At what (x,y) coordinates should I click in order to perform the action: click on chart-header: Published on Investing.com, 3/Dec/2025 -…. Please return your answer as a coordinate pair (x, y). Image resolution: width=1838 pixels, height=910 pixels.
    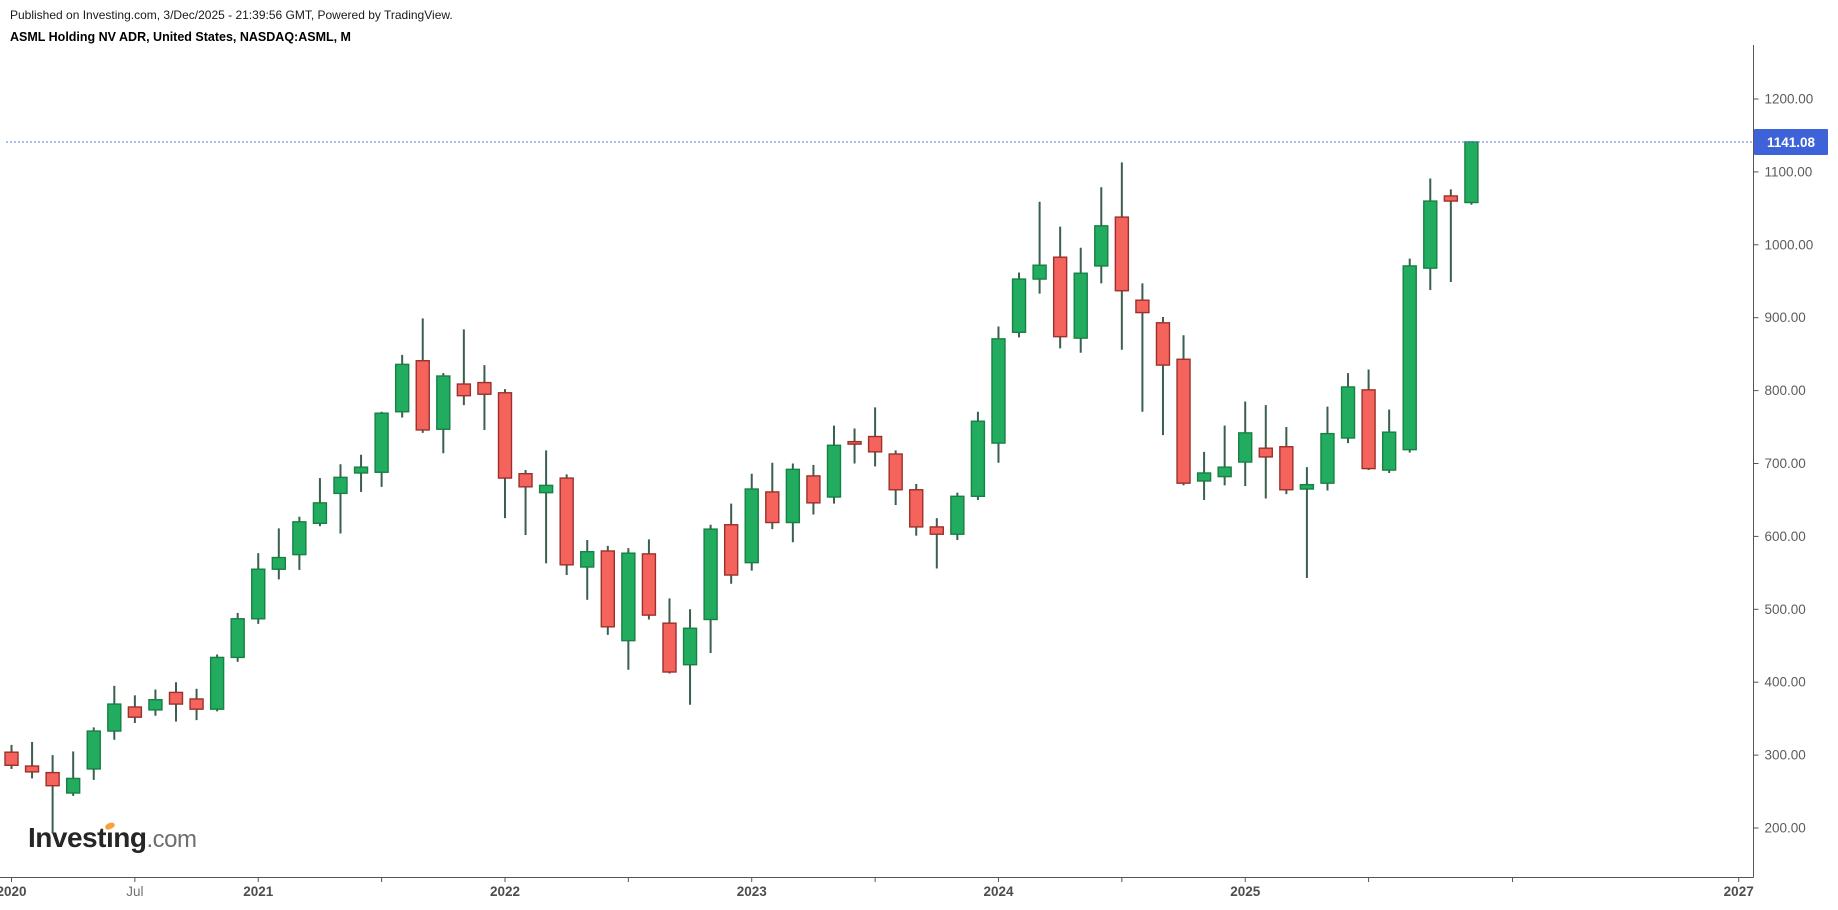
    Looking at the image, I should click on (231, 26).